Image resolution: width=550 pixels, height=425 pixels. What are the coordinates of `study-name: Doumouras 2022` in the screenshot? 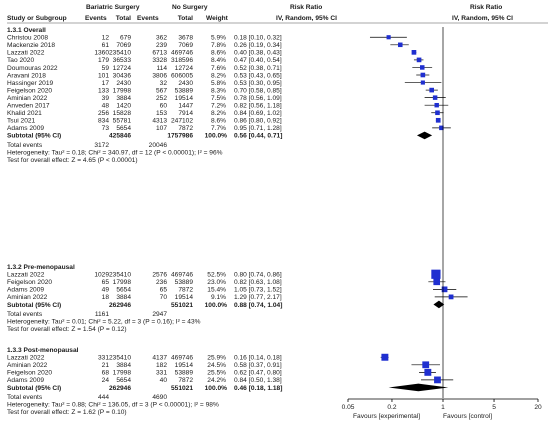 It's located at (32, 68).